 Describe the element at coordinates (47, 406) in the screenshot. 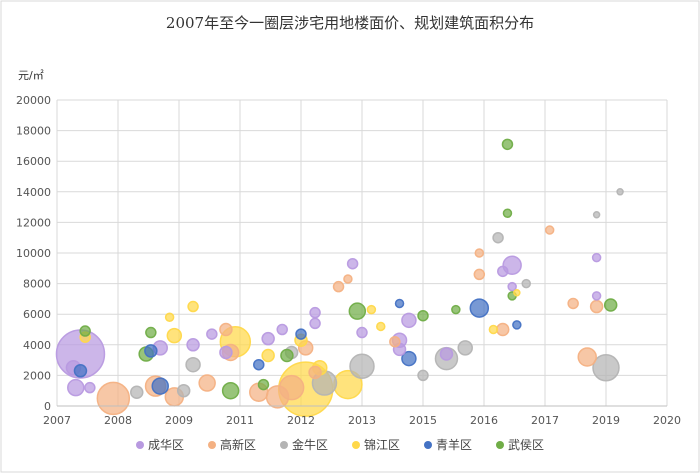

I see `y-tick-label: 0` at that location.